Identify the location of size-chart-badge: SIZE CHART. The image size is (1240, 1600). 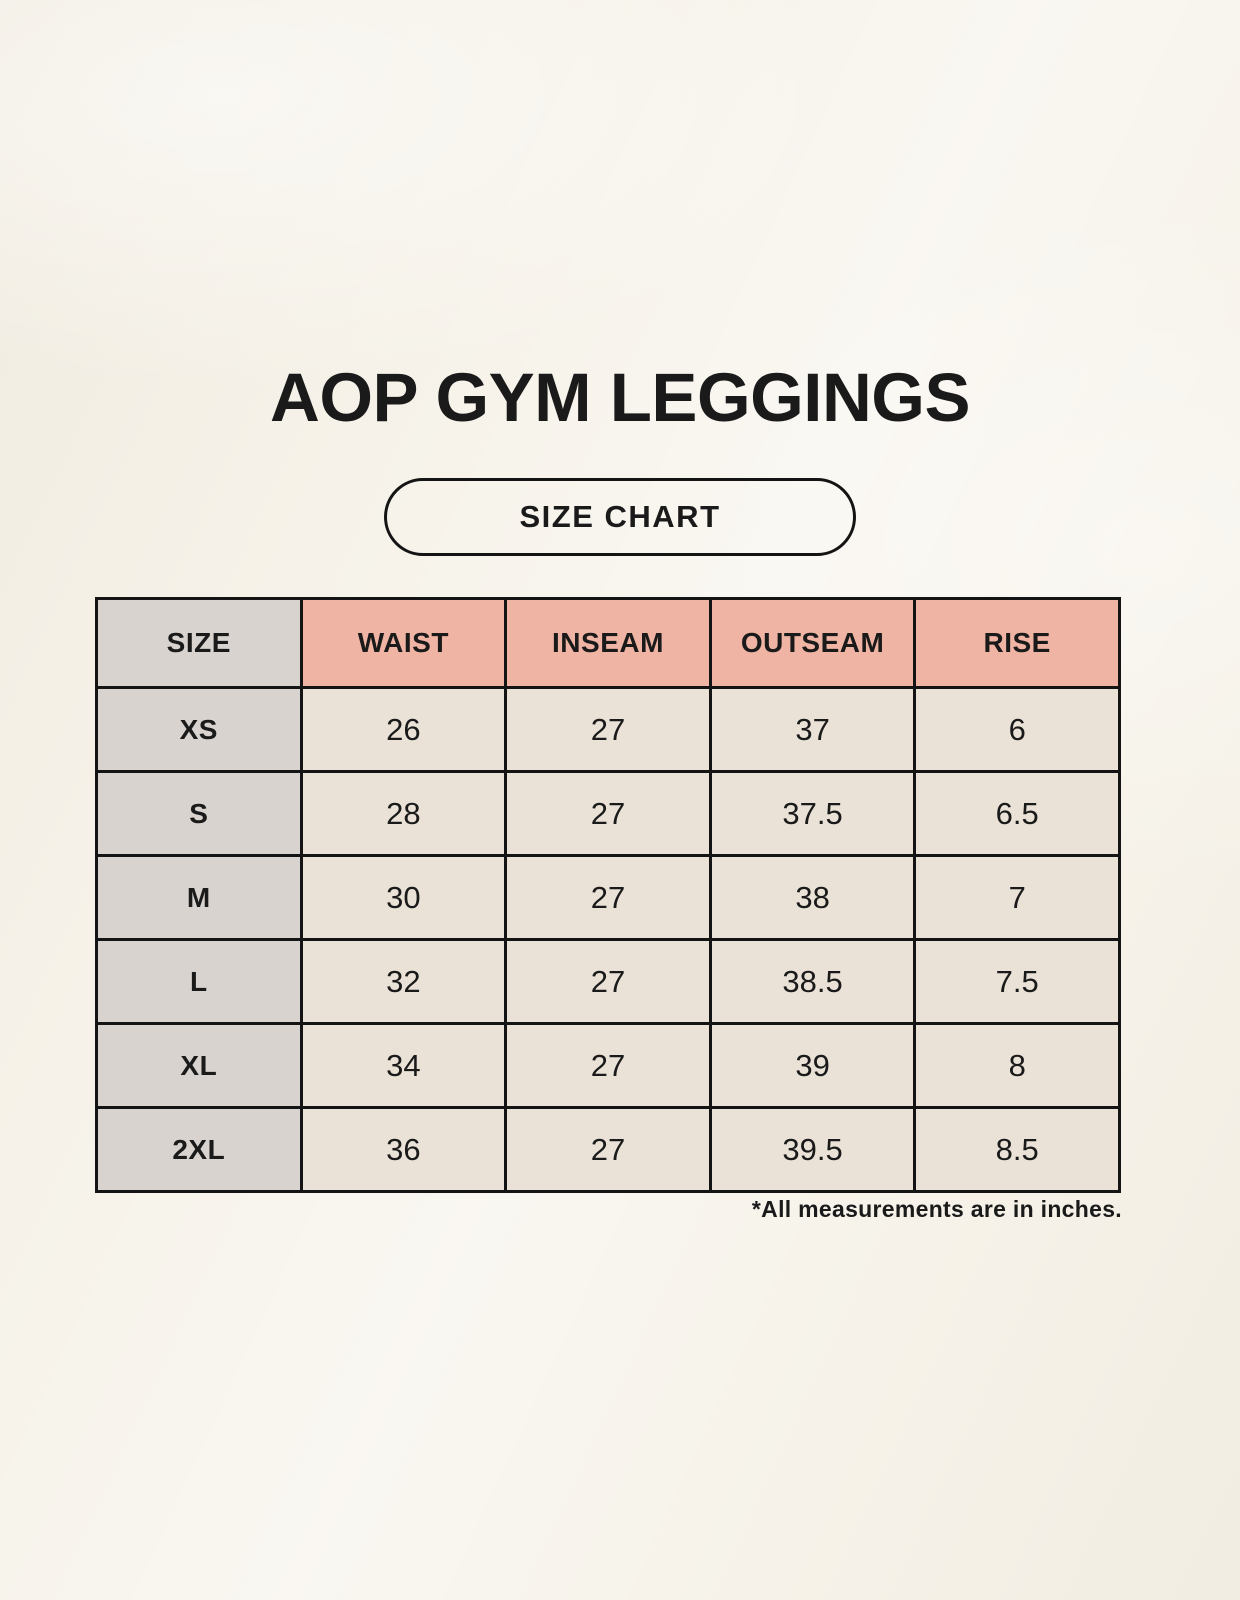
(620, 517).